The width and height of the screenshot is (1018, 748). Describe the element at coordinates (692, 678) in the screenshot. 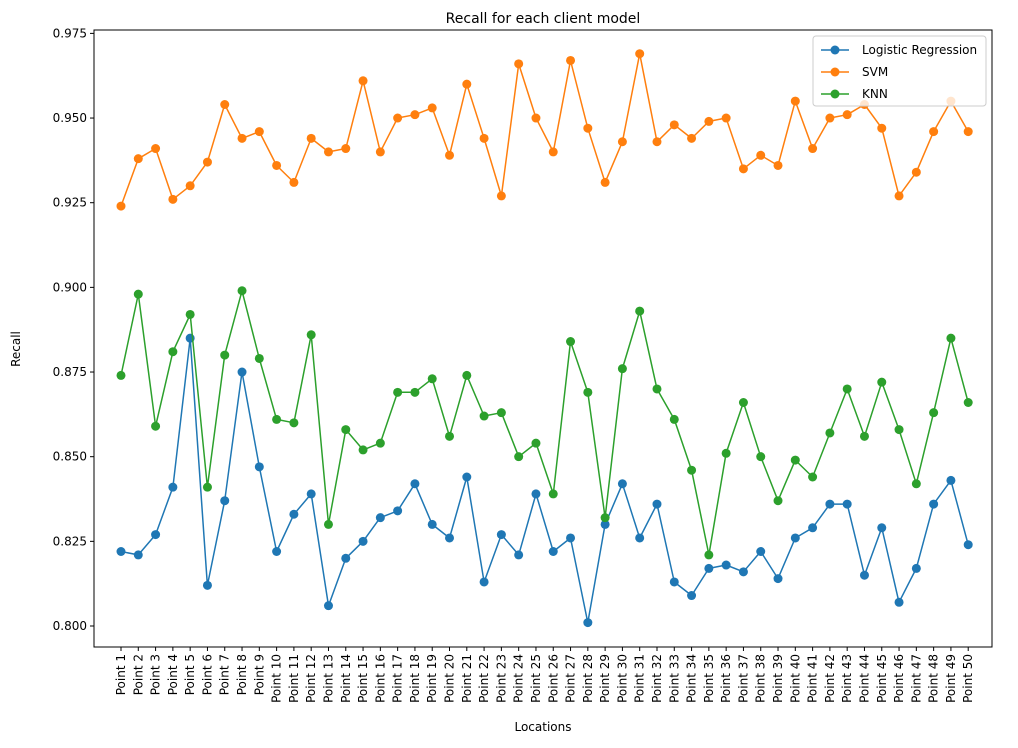

I see `x-tick-label: Point 34` at that location.